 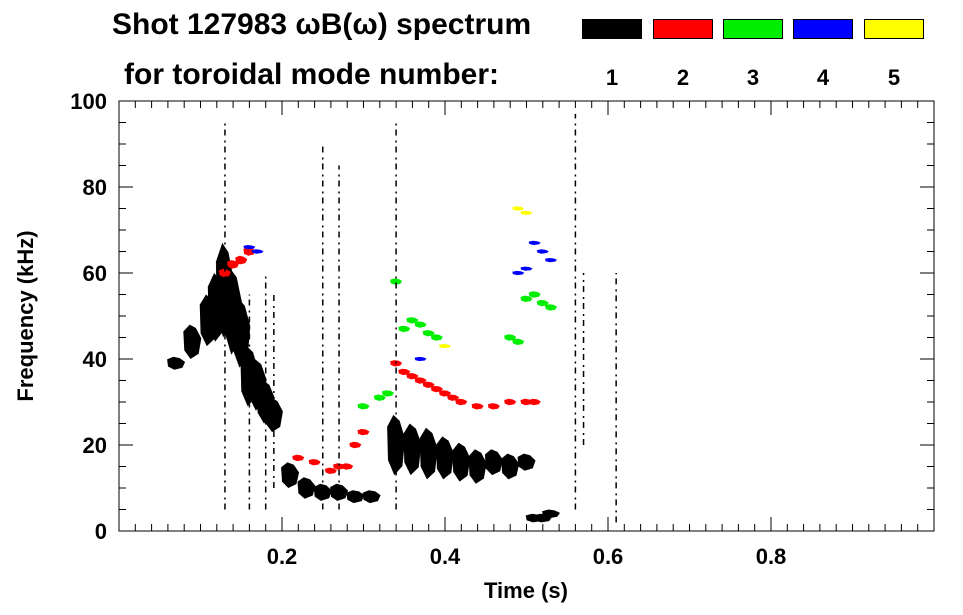 What do you see at coordinates (322, 24) in the screenshot?
I see `chart-title-line1: Shot 127983 ωB(ω) spectrum` at bounding box center [322, 24].